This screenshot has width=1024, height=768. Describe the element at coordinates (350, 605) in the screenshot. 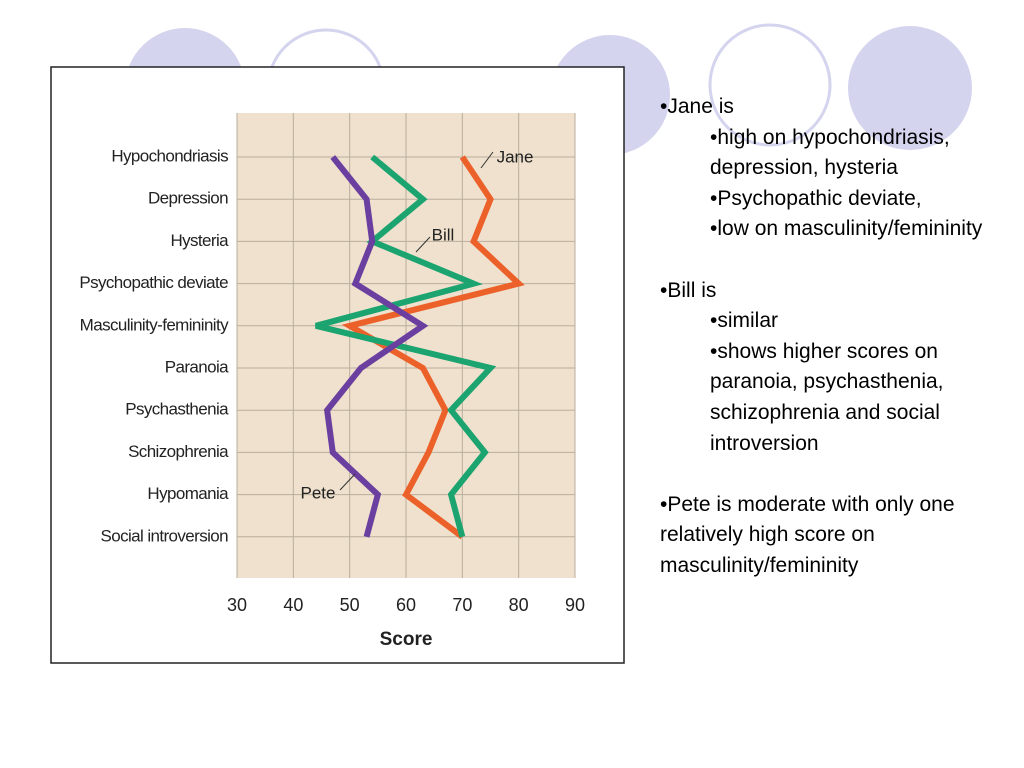

I see `x-tick-label: 50` at that location.